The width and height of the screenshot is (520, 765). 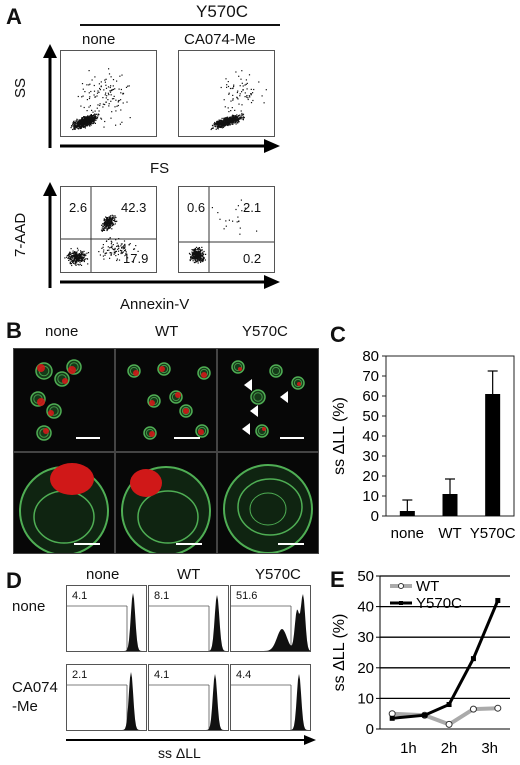 What do you see at coordinates (162, 596) in the screenshot?
I see `histogram-value: 8.1` at bounding box center [162, 596].